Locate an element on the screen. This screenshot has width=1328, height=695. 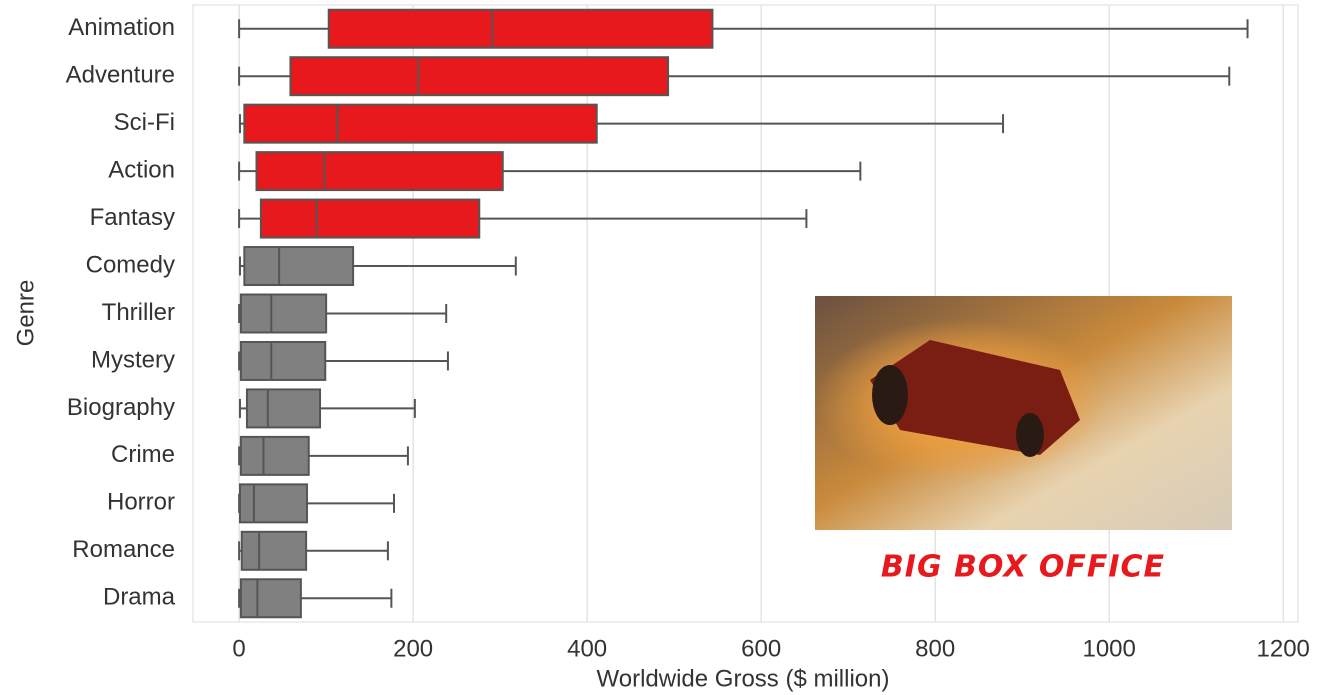
y-tick-label: Animation is located at coordinates (121, 27).